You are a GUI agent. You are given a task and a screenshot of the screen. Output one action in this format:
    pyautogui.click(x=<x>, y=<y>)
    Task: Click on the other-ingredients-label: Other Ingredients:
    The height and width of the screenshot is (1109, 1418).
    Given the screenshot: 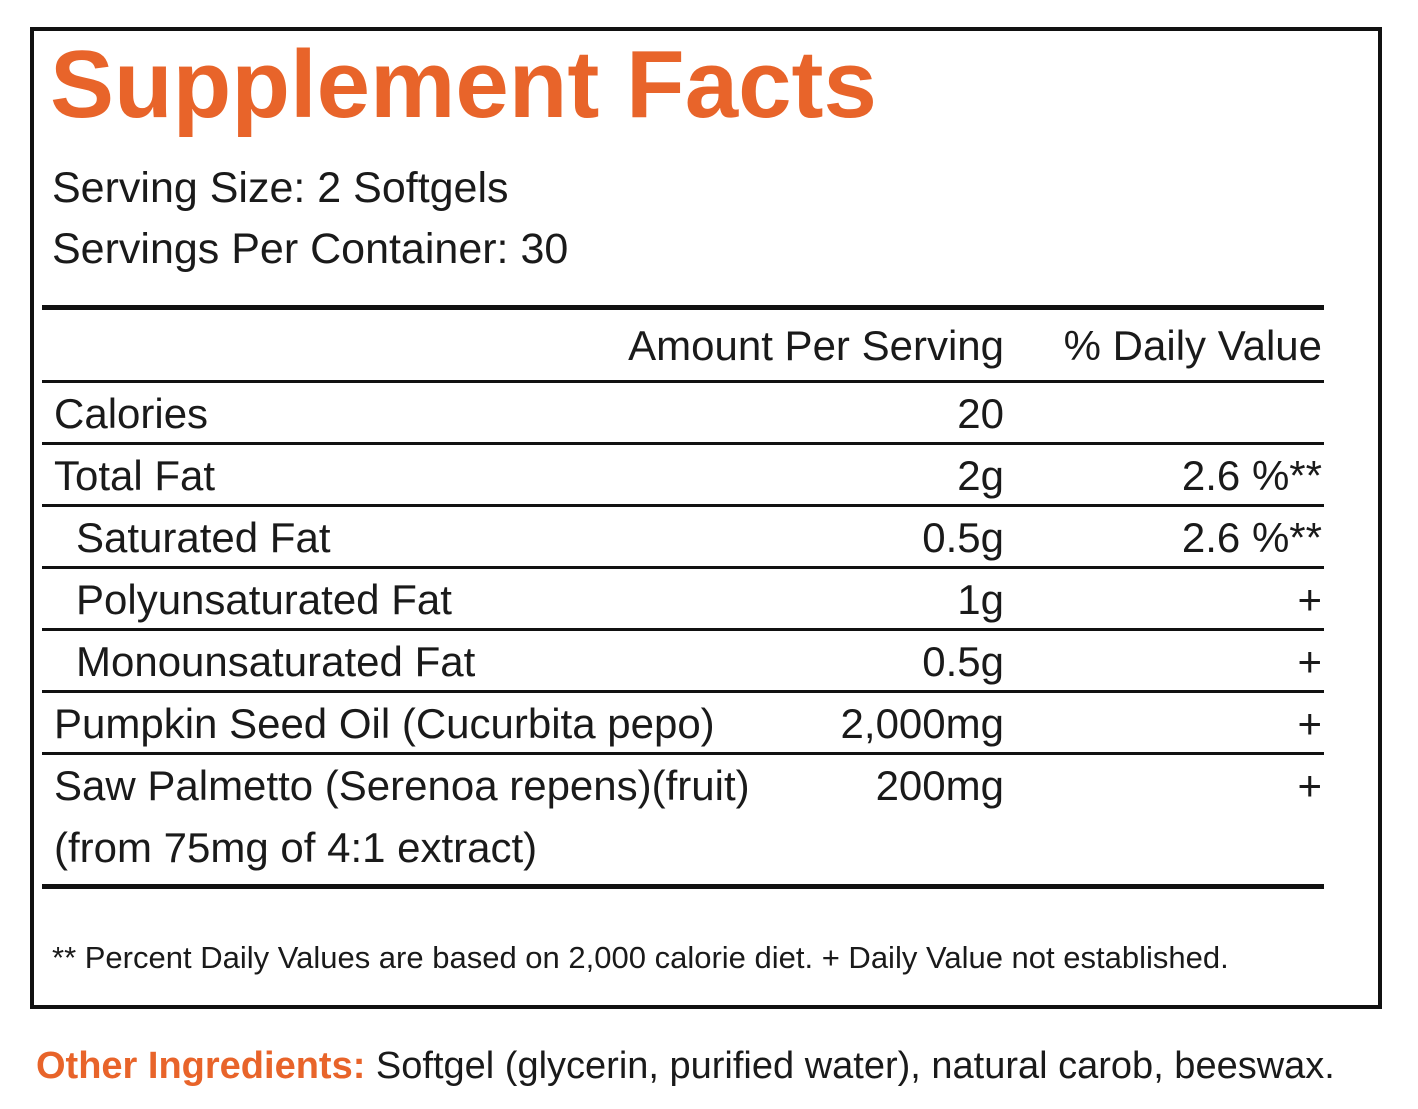 What is the action you would take?
    pyautogui.click(x=201, y=1066)
    